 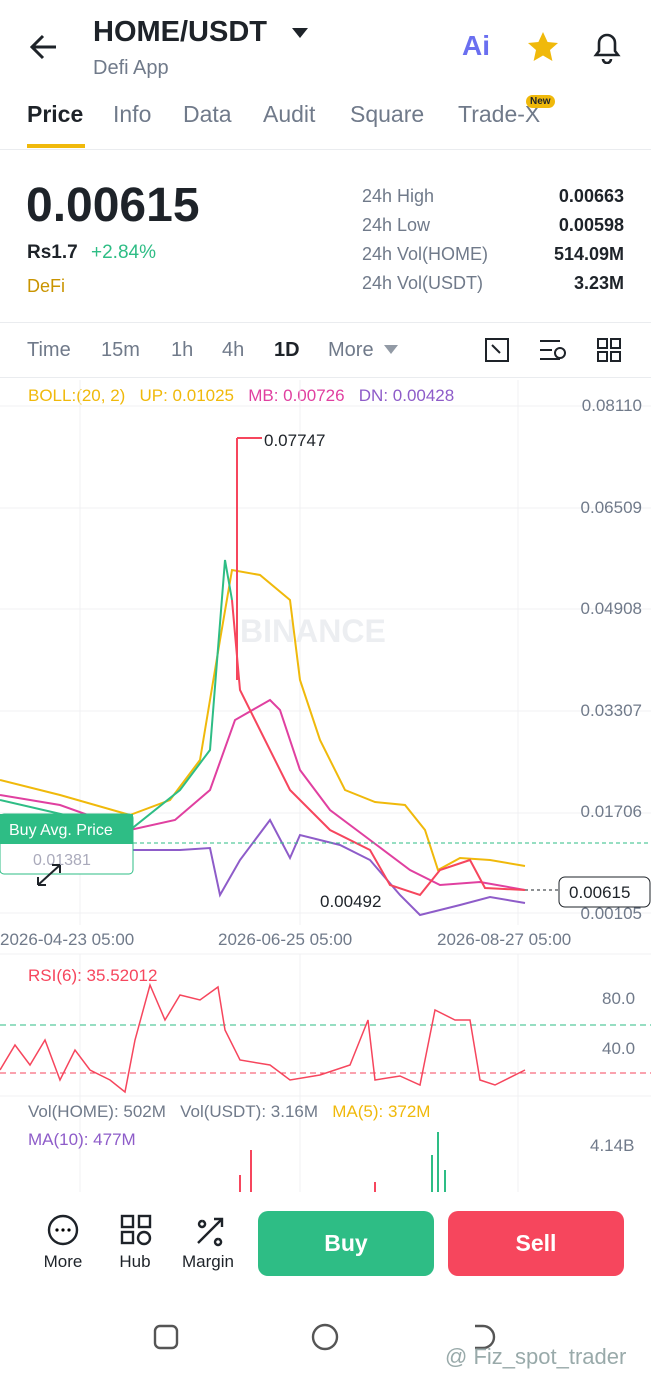 I want to click on watermark: @ Fiz_spot_trader, so click(x=536, y=1356).